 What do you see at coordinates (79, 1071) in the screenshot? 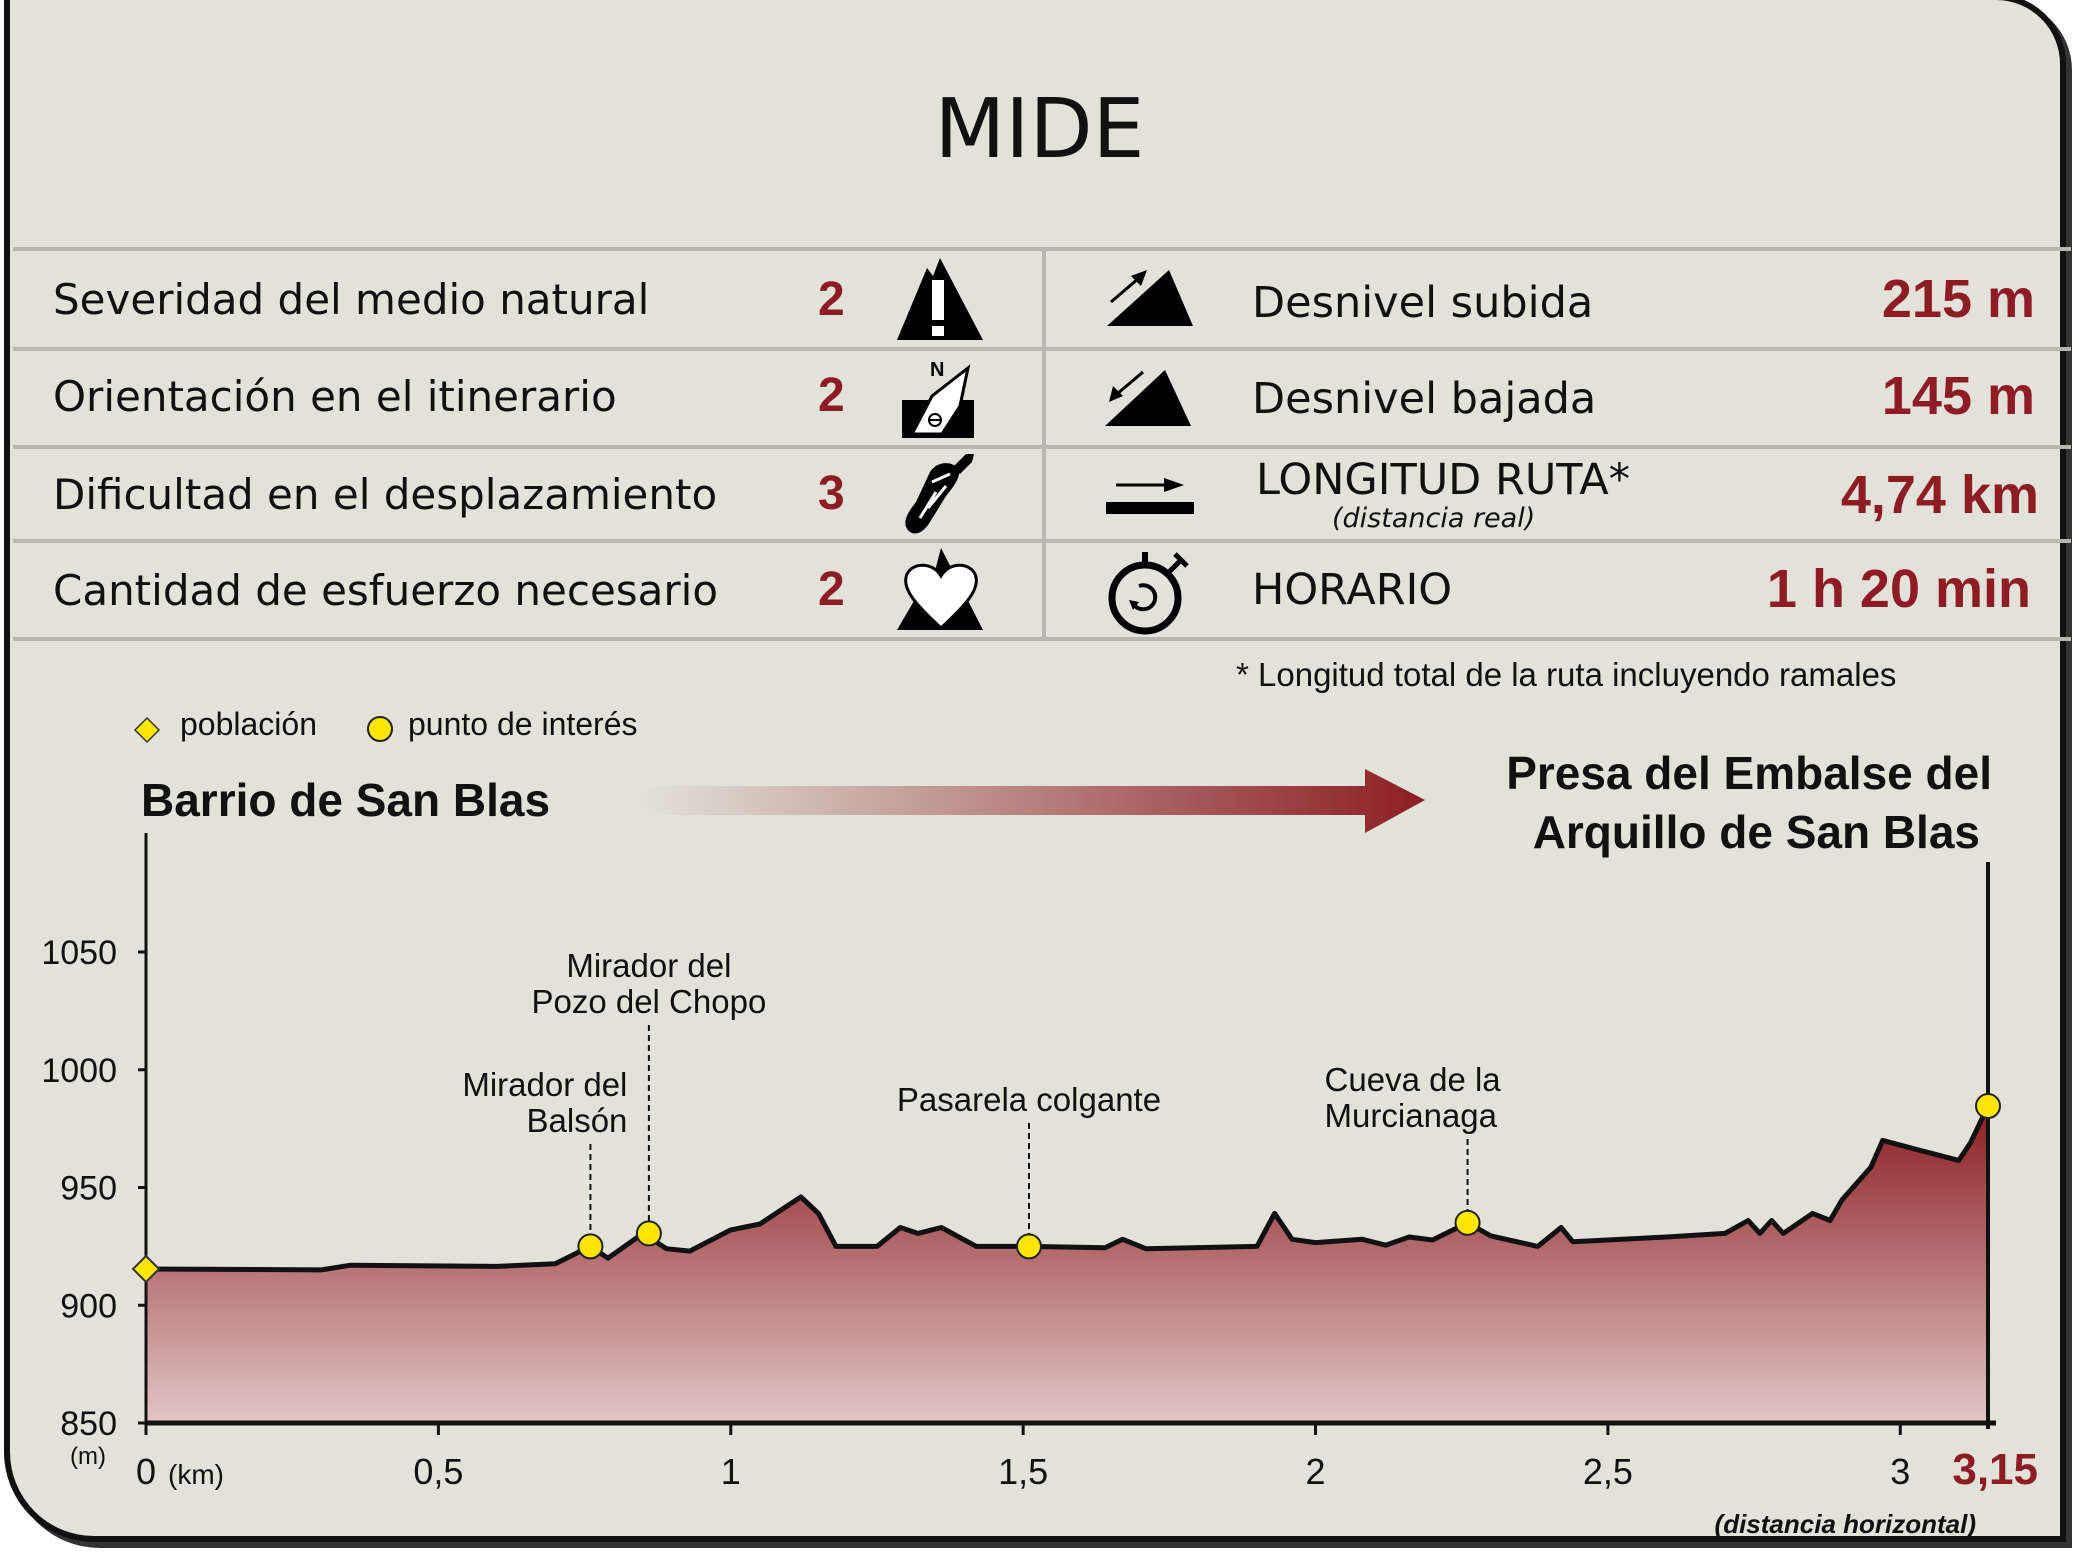
I see `y-tick-label: 1000` at bounding box center [79, 1071].